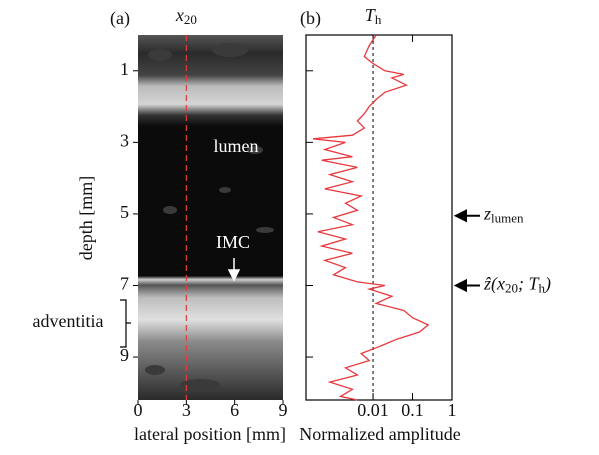 This screenshot has width=599, height=455. What do you see at coordinates (529, 284) in the screenshot?
I see `text: ; T` at bounding box center [529, 284].